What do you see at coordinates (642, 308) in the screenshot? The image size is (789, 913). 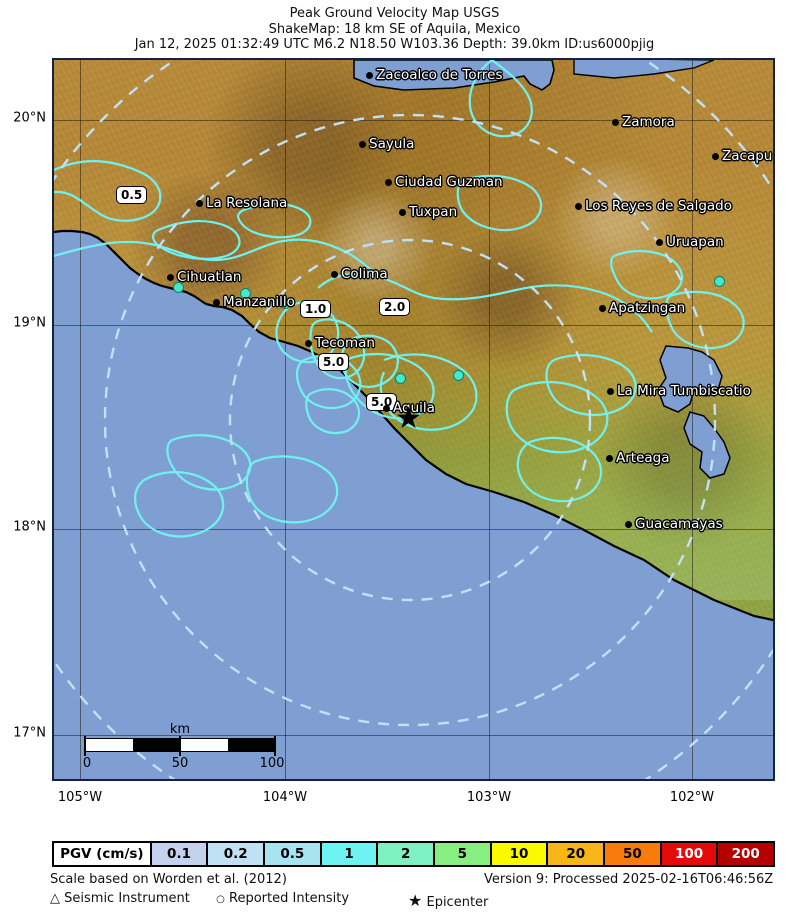 I see `city-marker: Apatzingan` at bounding box center [642, 308].